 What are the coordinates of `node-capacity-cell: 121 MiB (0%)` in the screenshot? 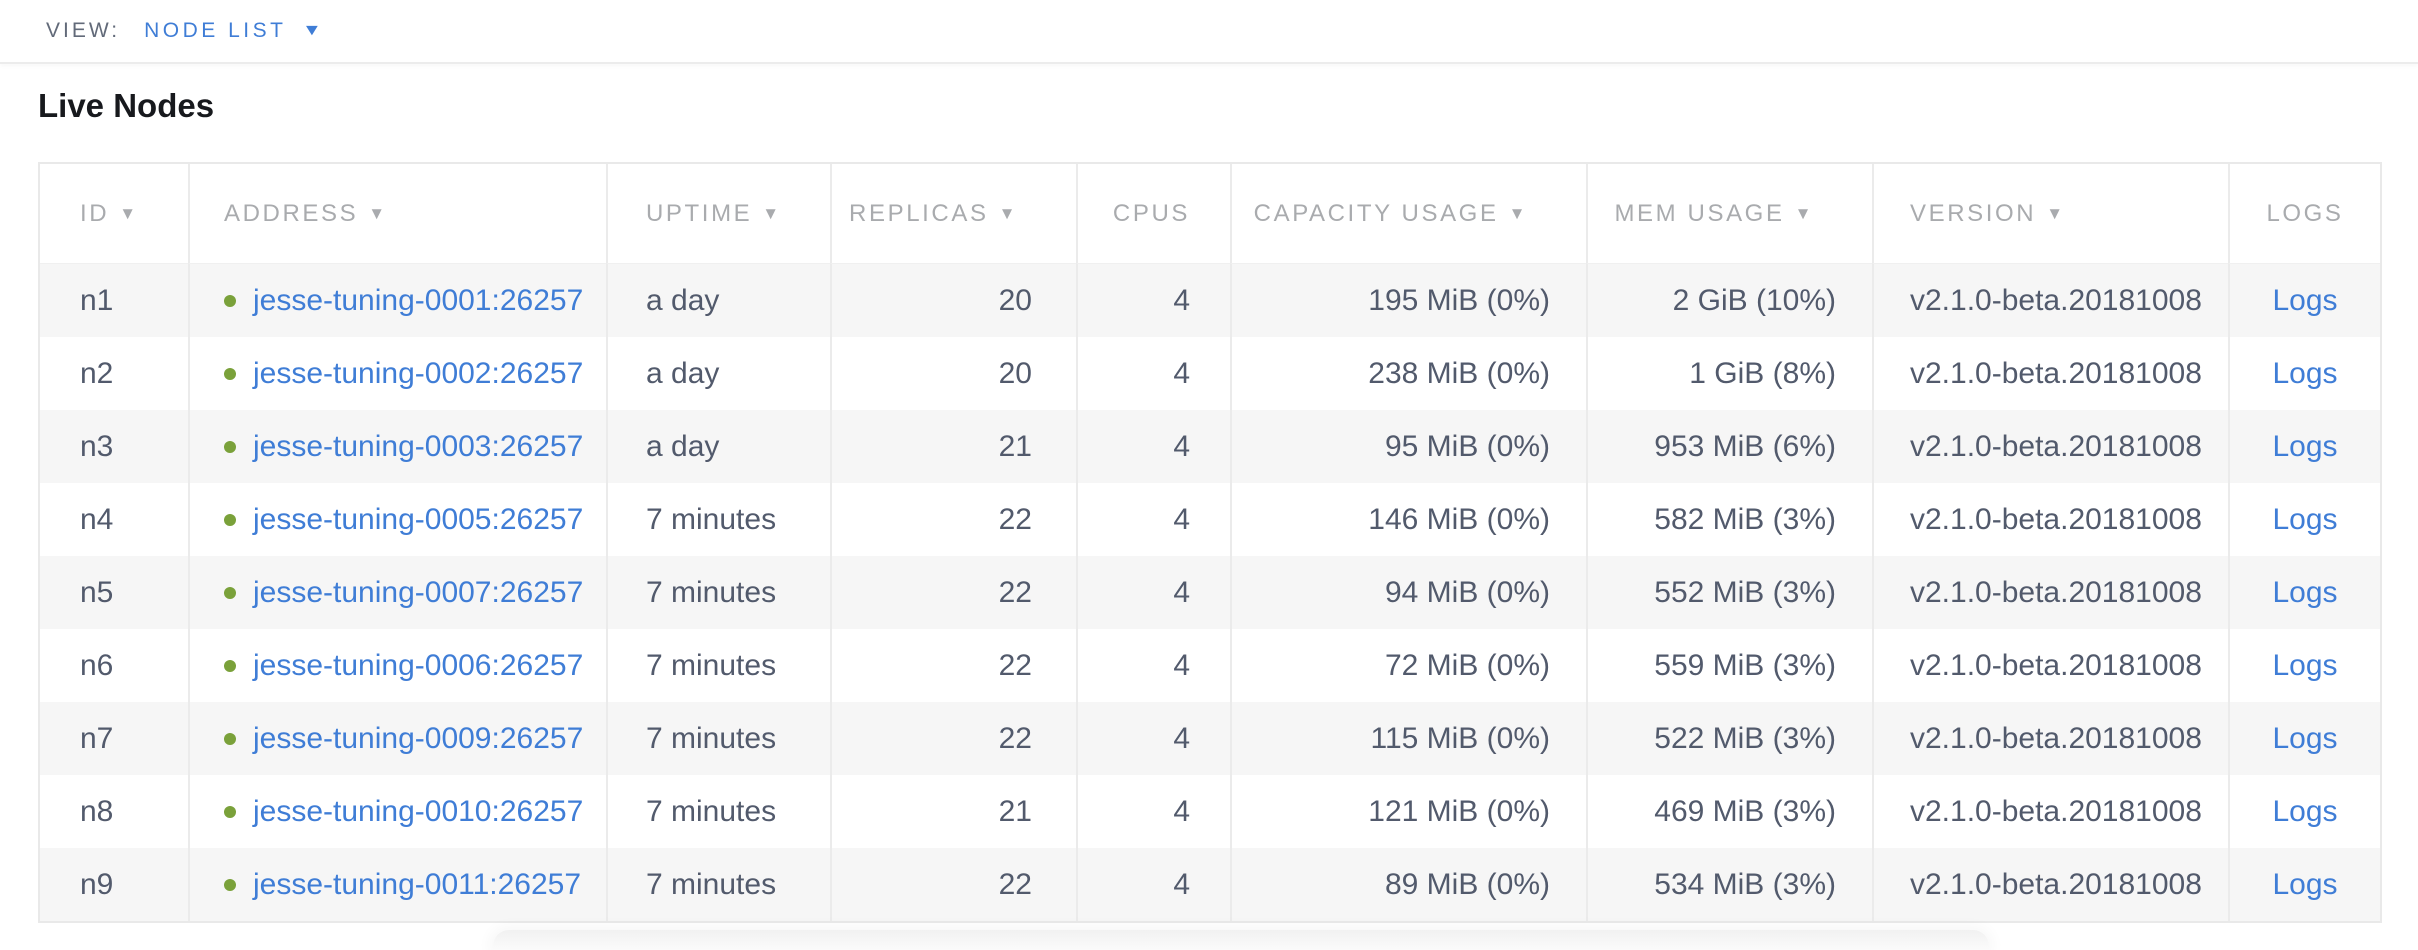 It's located at (1408, 811).